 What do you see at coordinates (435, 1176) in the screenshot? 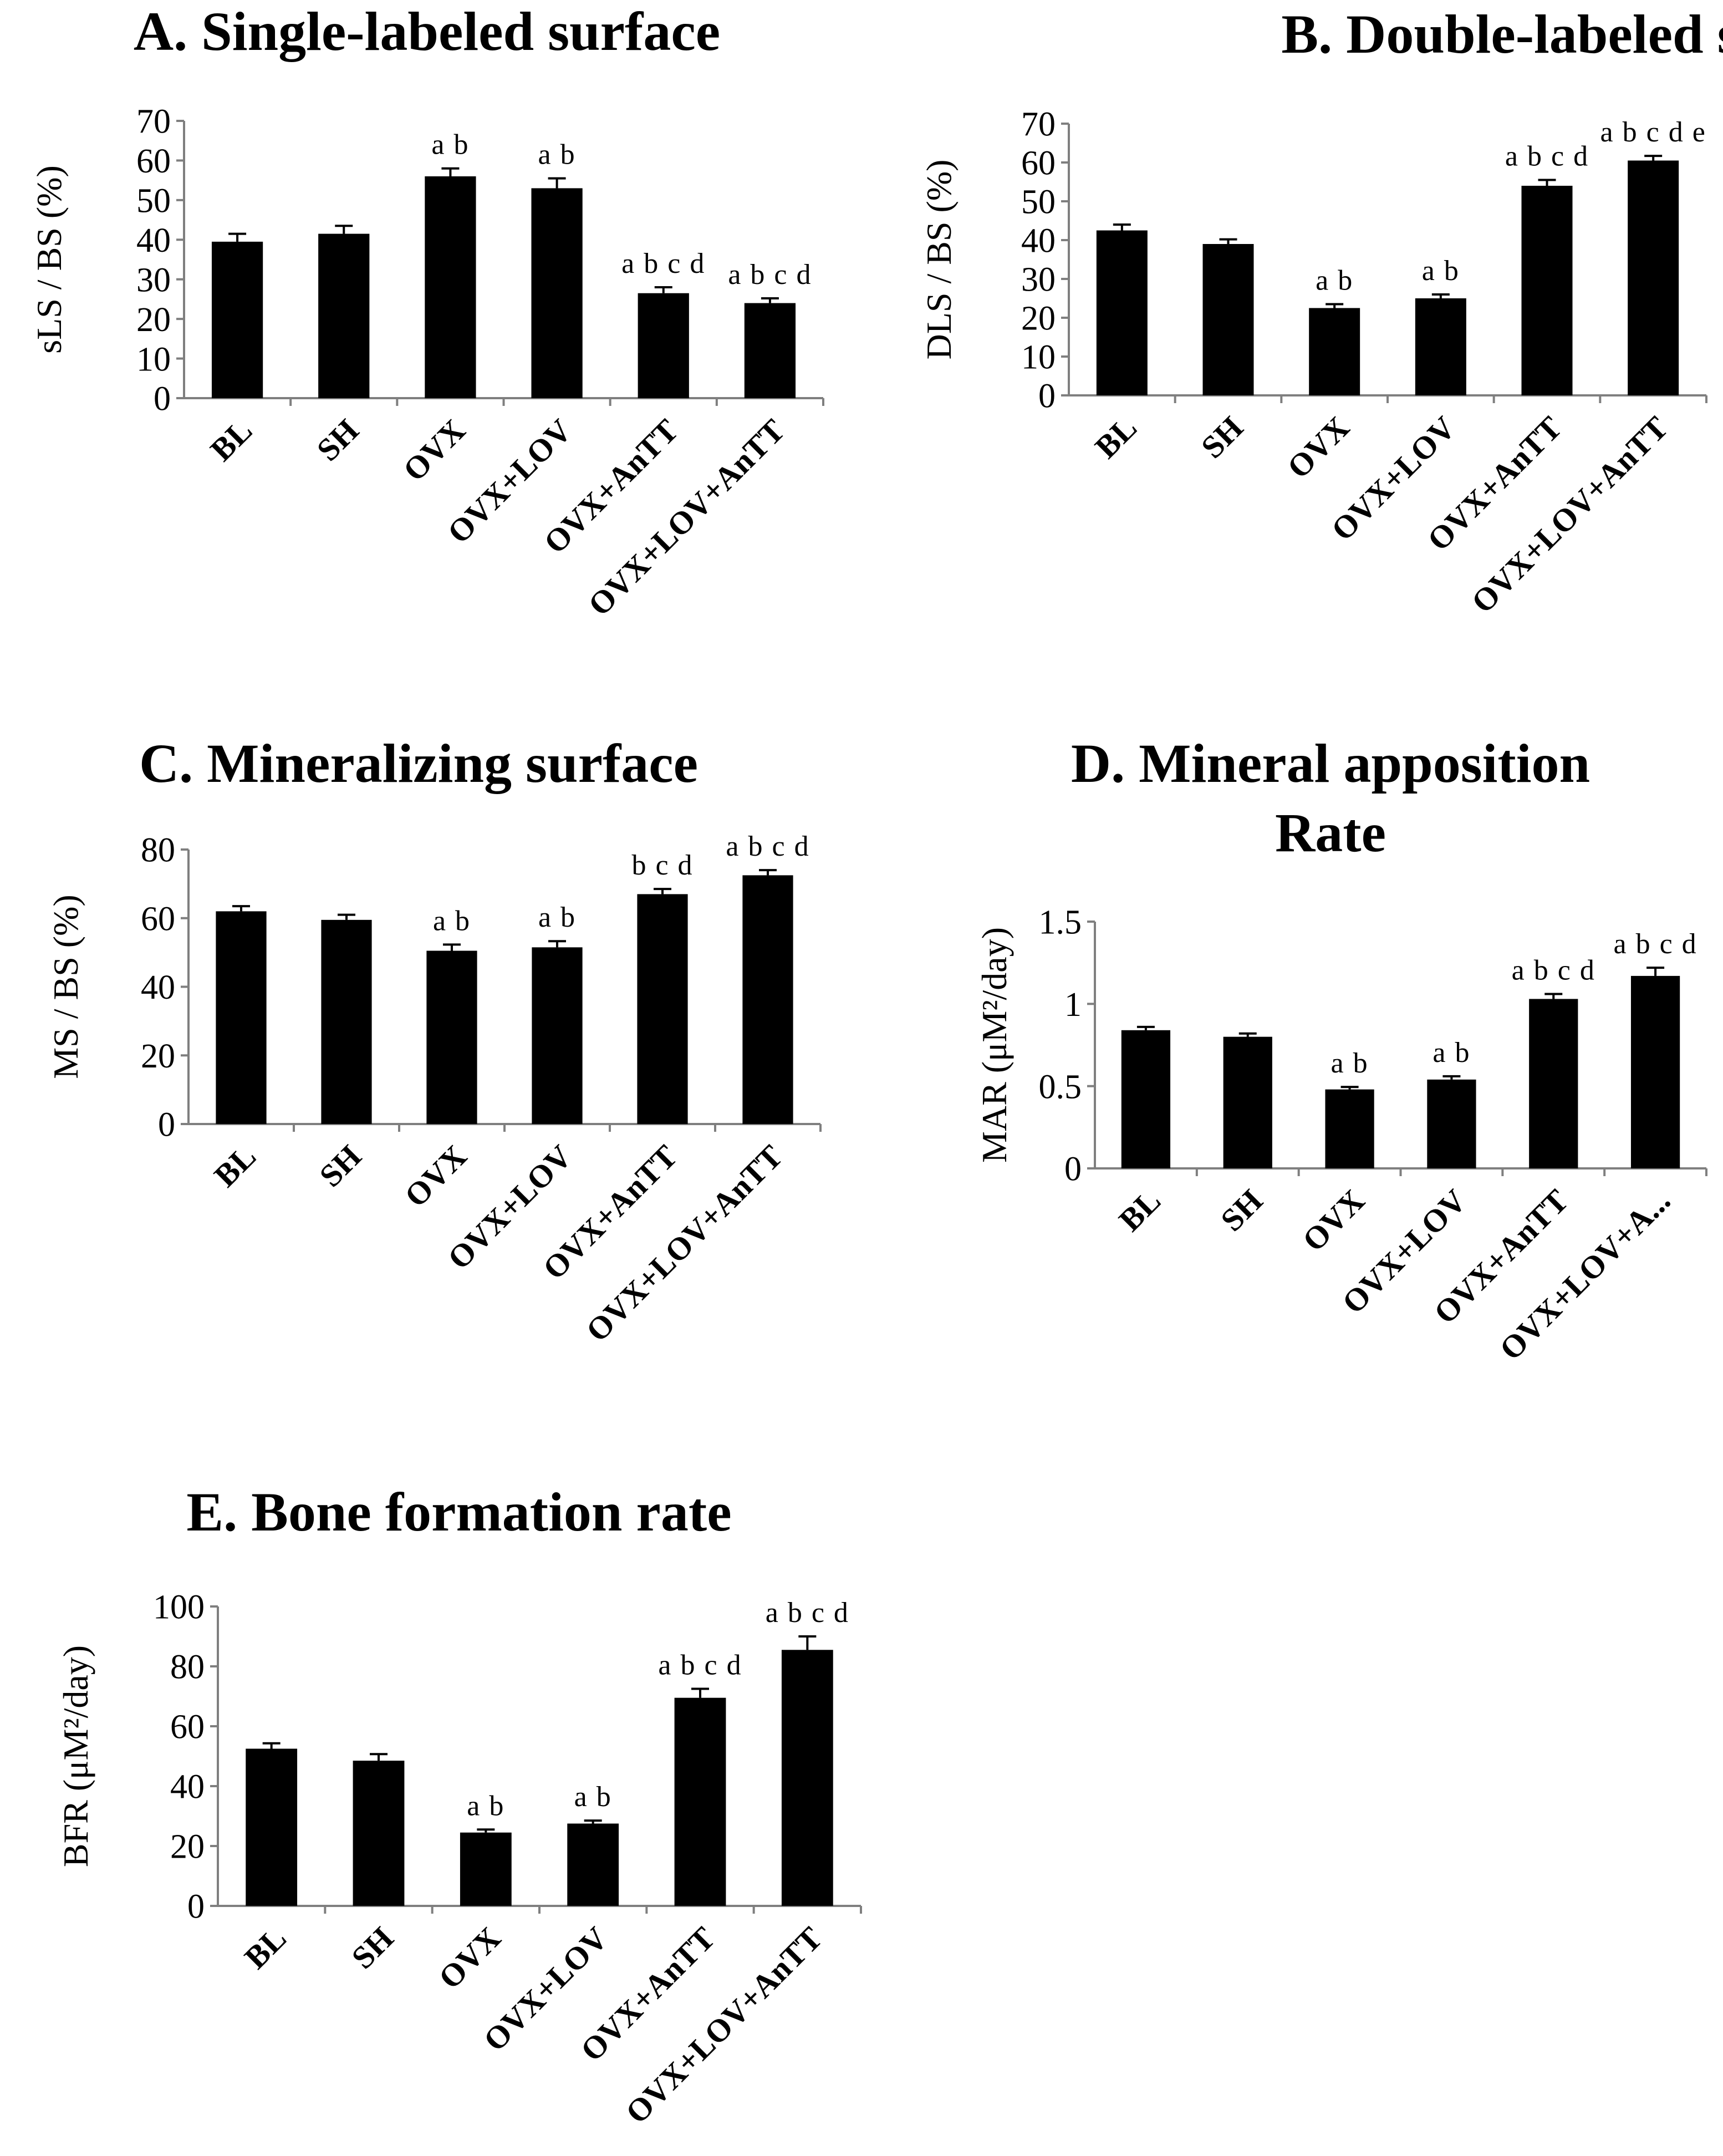
I see `chart-c-category-label-3: OVX` at bounding box center [435, 1176].